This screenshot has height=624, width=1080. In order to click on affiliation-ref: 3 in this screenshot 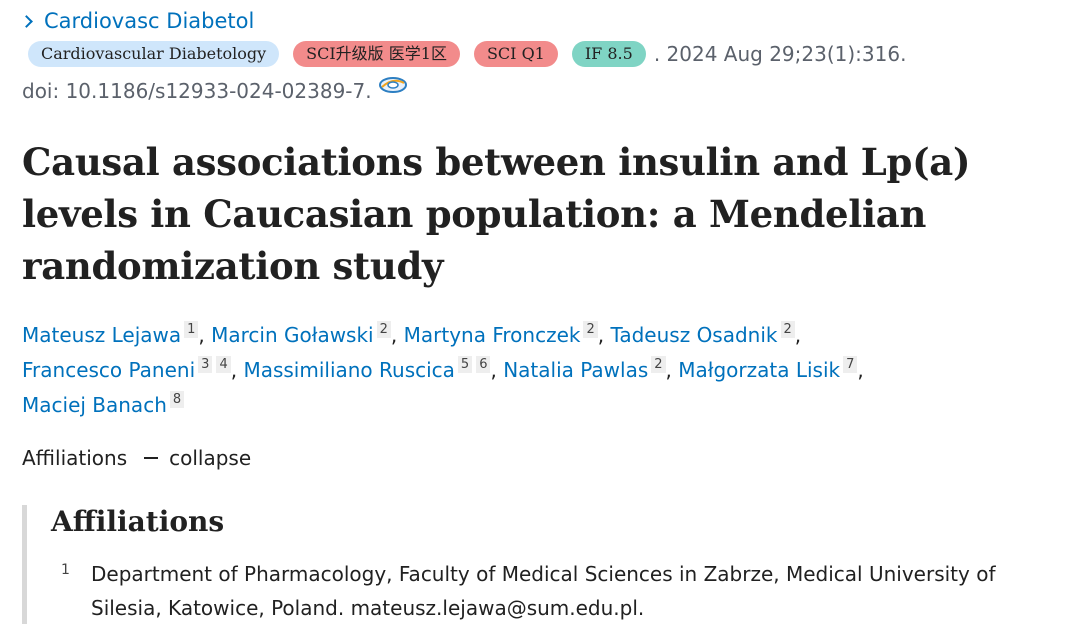, I will do `click(205, 364)`.